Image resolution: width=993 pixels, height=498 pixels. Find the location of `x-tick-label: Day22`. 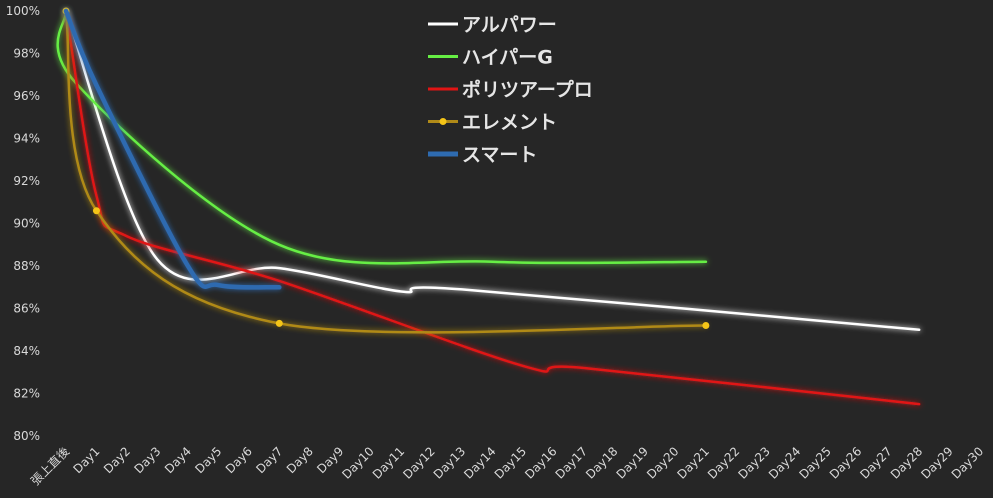

x-tick-label: Day22 is located at coordinates (723, 462).